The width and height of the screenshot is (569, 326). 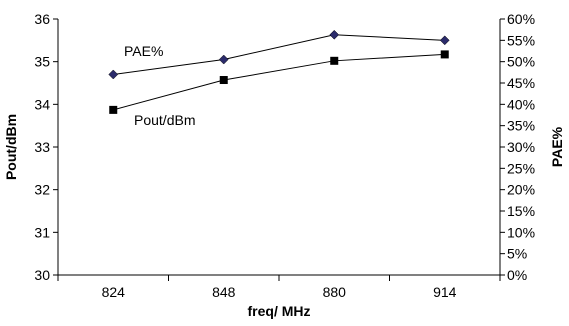 What do you see at coordinates (521, 168) in the screenshot?
I see `right-y-tick-label: 25%` at bounding box center [521, 168].